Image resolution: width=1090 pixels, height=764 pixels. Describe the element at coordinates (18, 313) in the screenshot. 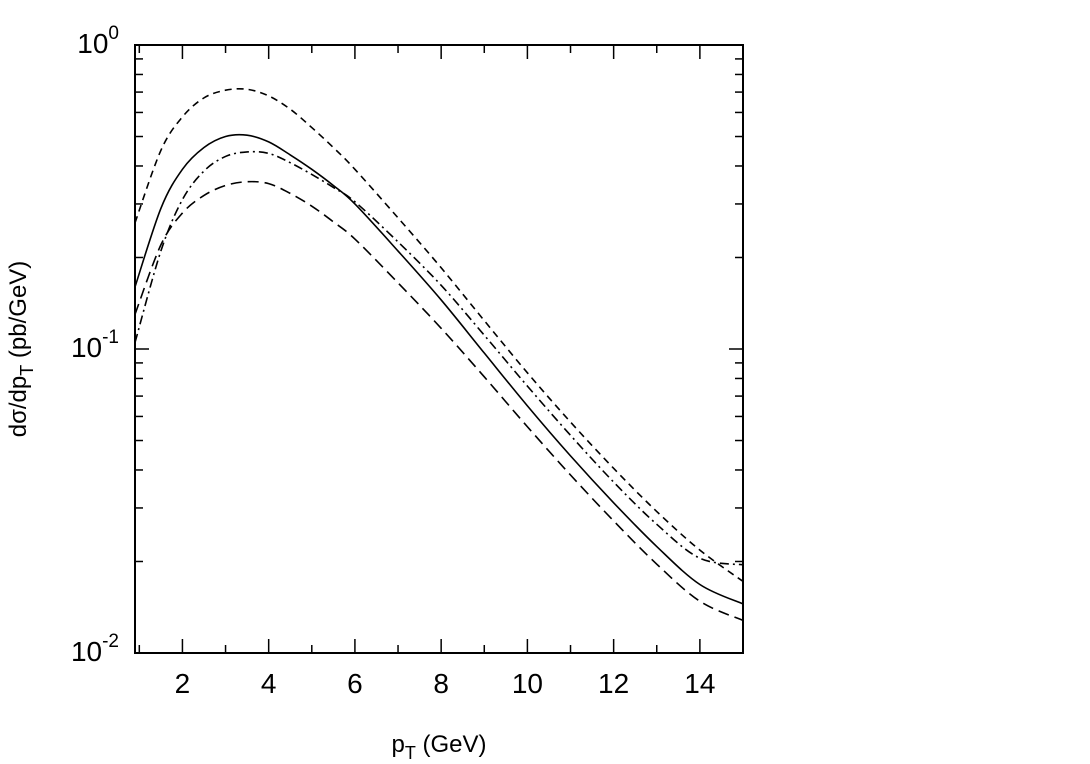

I see `y-axis-title-unit: (pb/GeV)` at that location.